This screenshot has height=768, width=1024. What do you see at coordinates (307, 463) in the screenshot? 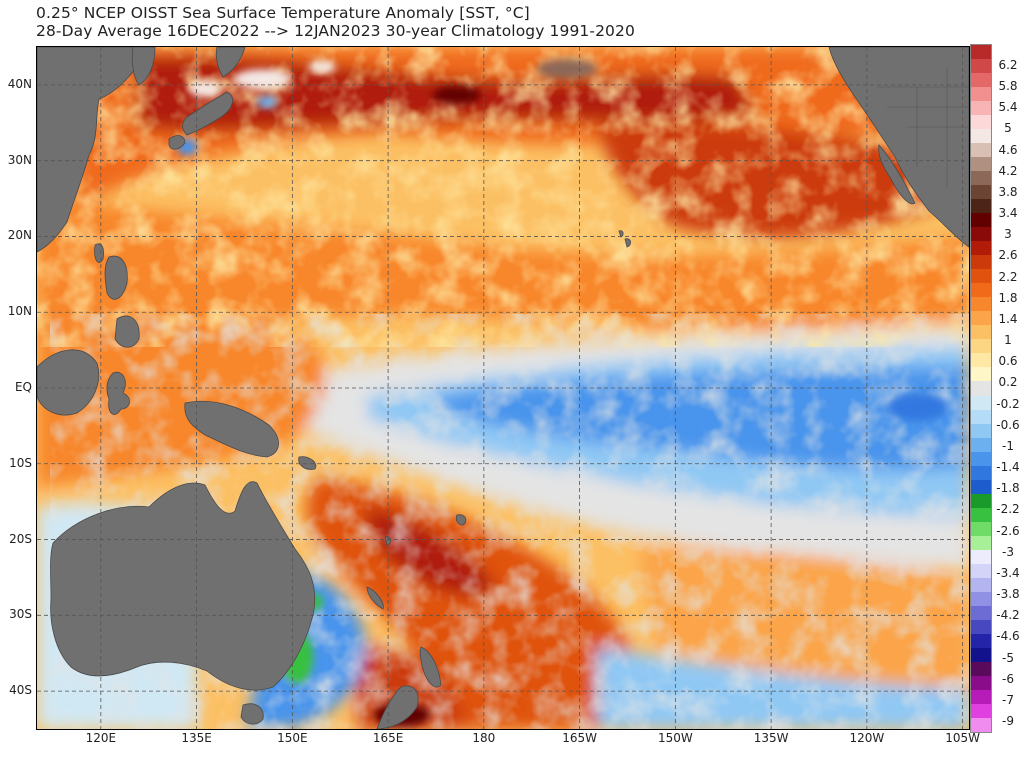
I see `land-solomons` at bounding box center [307, 463].